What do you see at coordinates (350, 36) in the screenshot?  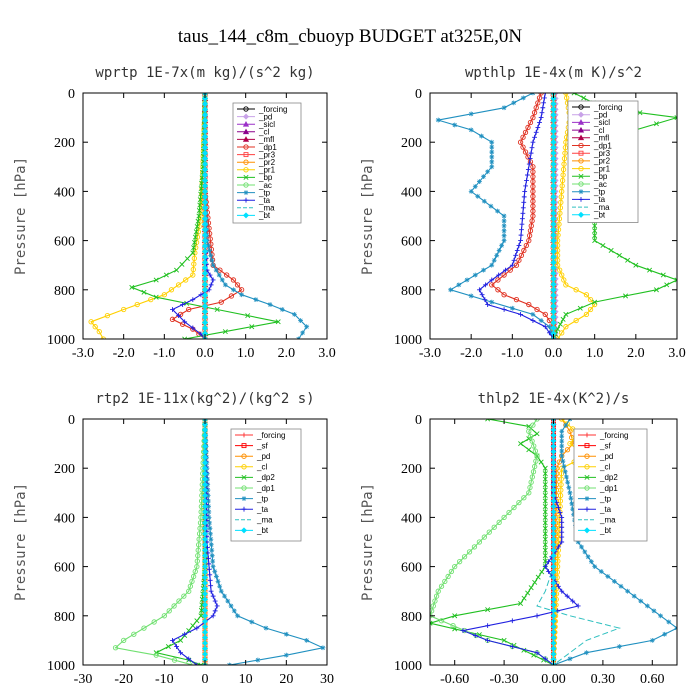 I see `figure-title: taus_144_c8m_cbuoyp BUDGET at325E,0N` at bounding box center [350, 36].